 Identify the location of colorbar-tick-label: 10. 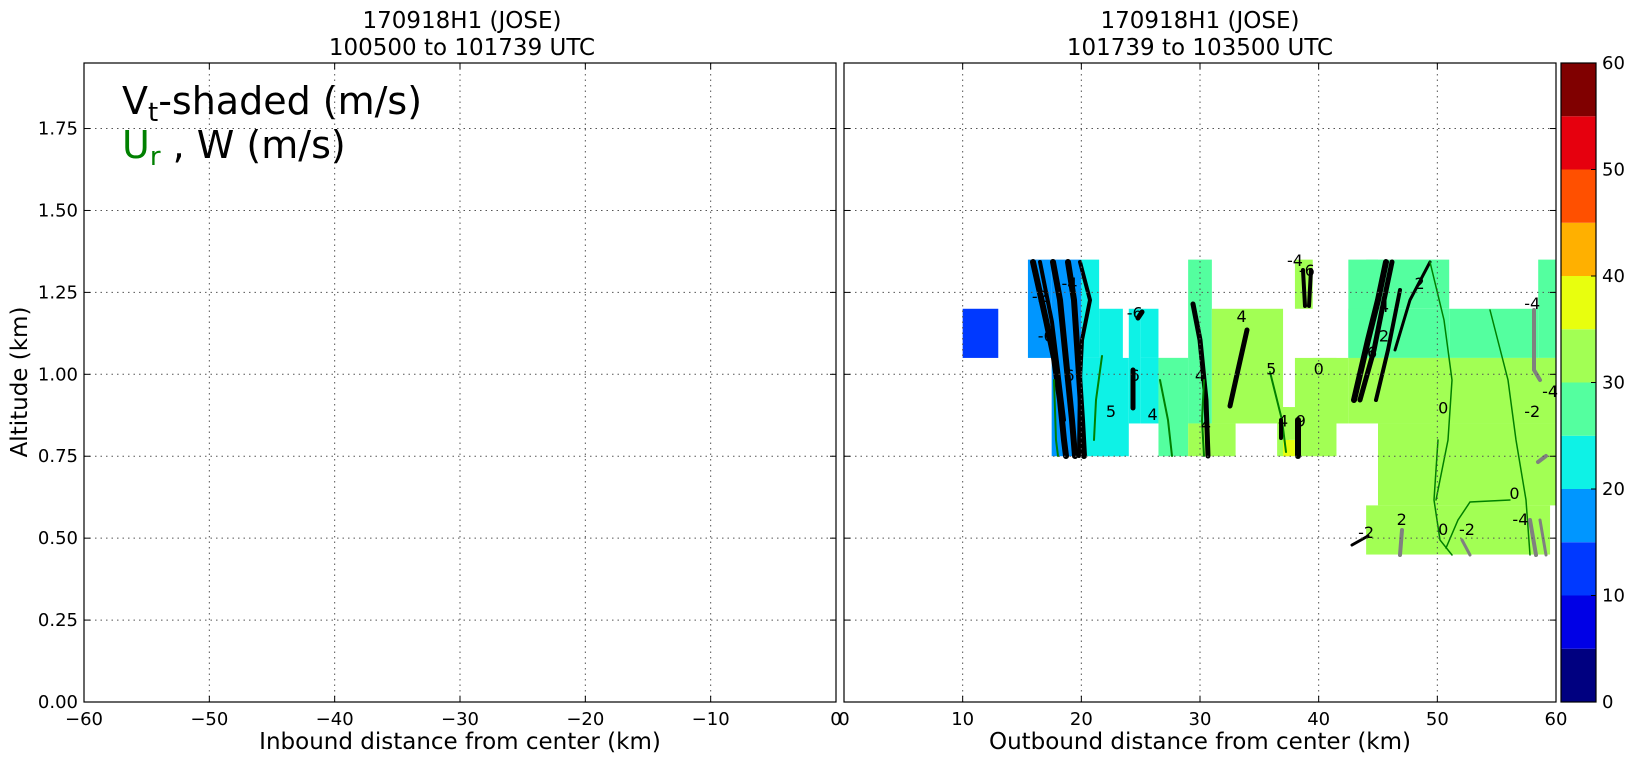
(1613, 596).